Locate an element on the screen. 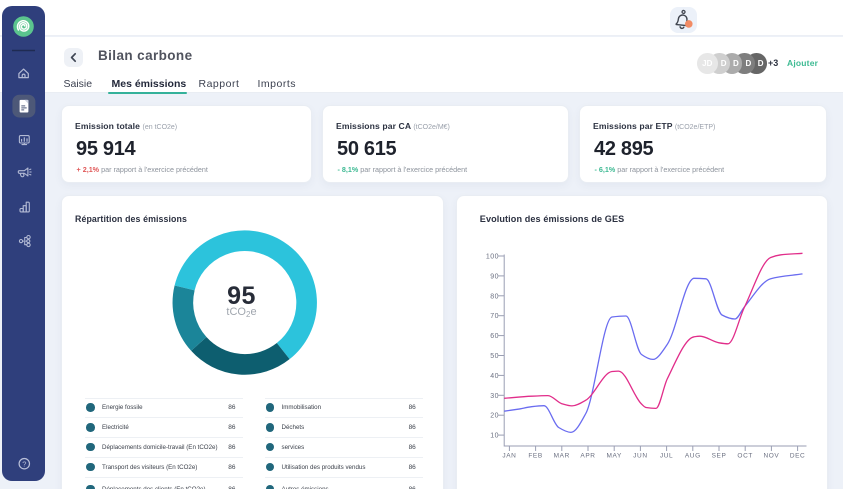 Image resolution: width=843 pixels, height=489 pixels. svg-text: JUN is located at coordinates (640, 455).